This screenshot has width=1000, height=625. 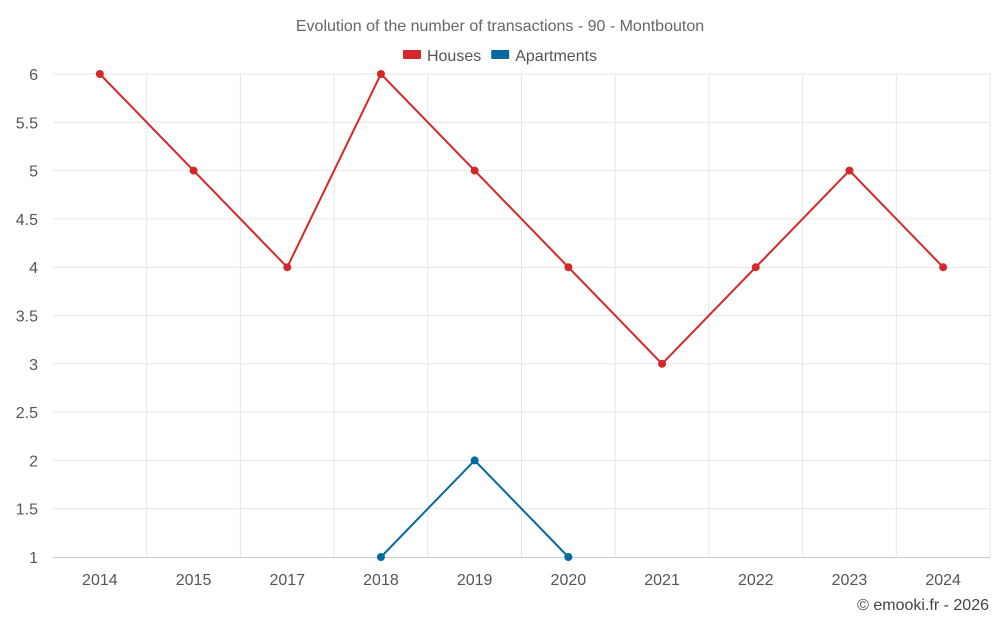 I want to click on x-tick-label: 2022, so click(x=756, y=580).